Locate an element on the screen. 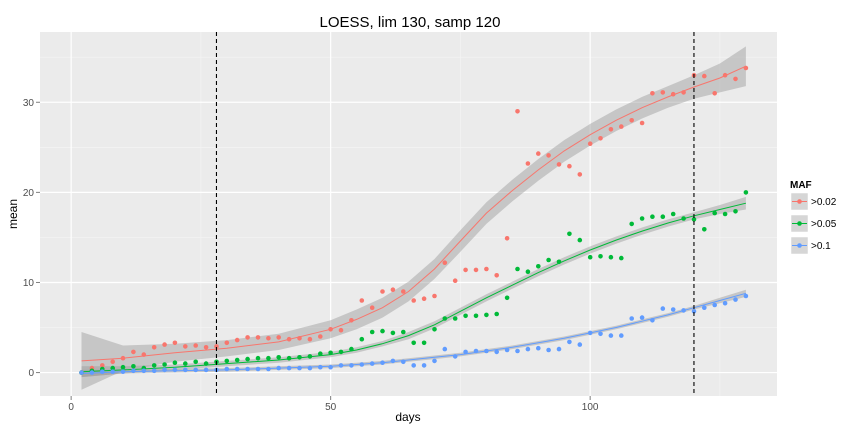 This screenshot has width=864, height=432. chart-title: LOESS, lim 130, samp 120 is located at coordinates (410, 22).